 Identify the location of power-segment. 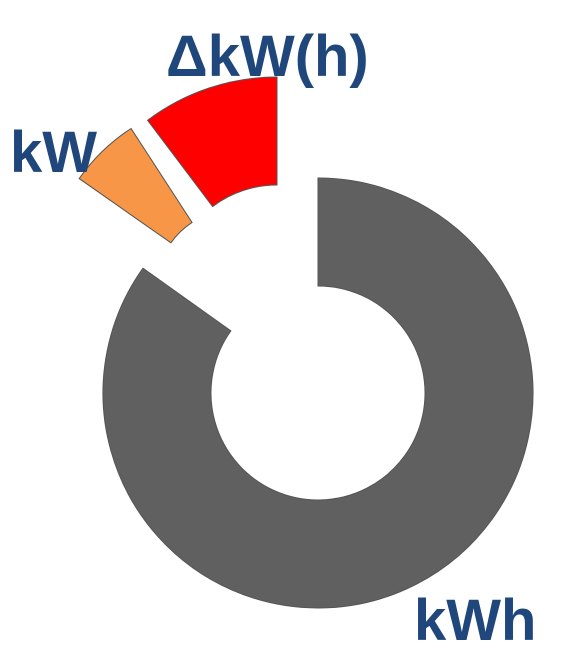
(135, 185).